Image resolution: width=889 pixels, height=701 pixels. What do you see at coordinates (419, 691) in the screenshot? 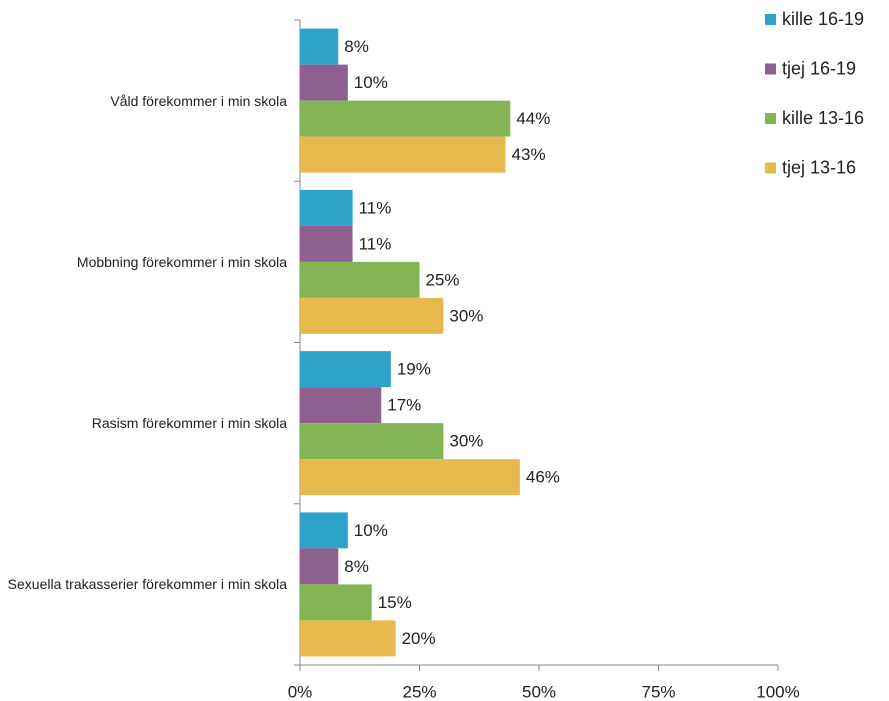
I see `x-tick-label: 25%` at bounding box center [419, 691].